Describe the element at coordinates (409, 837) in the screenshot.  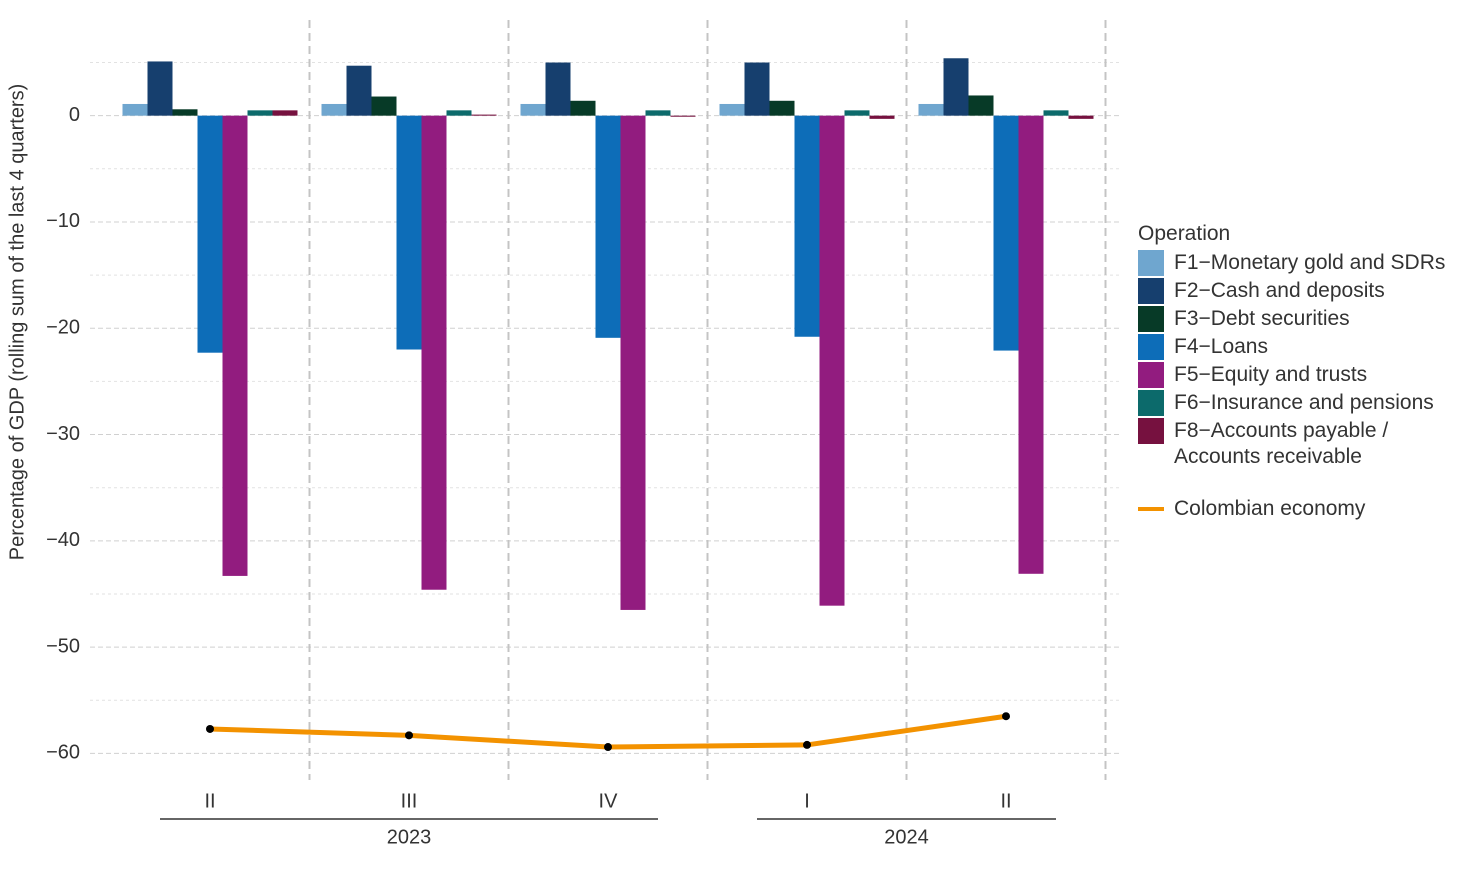
I see `group-label: 2023` at that location.